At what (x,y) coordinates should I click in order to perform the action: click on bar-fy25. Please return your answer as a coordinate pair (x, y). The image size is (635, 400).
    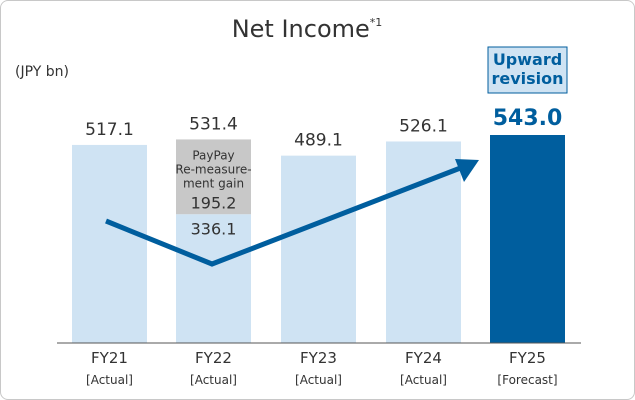
    Looking at the image, I should click on (527, 239).